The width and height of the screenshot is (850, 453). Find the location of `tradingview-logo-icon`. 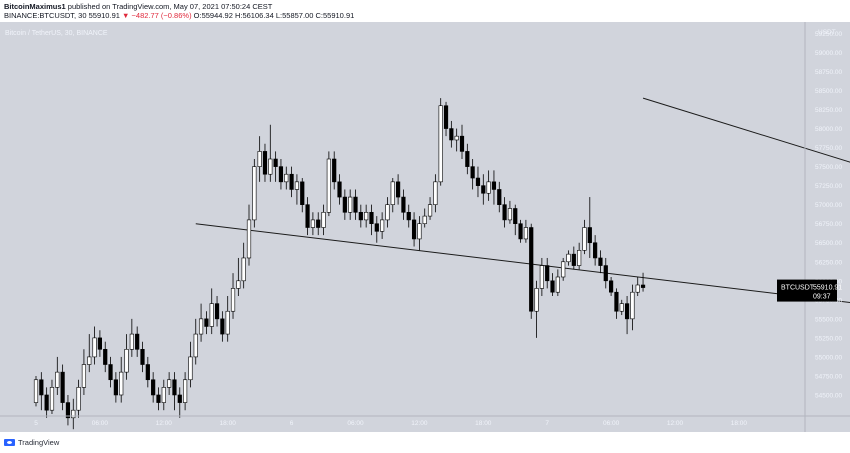

tradingview-logo-icon is located at coordinates (9, 442).